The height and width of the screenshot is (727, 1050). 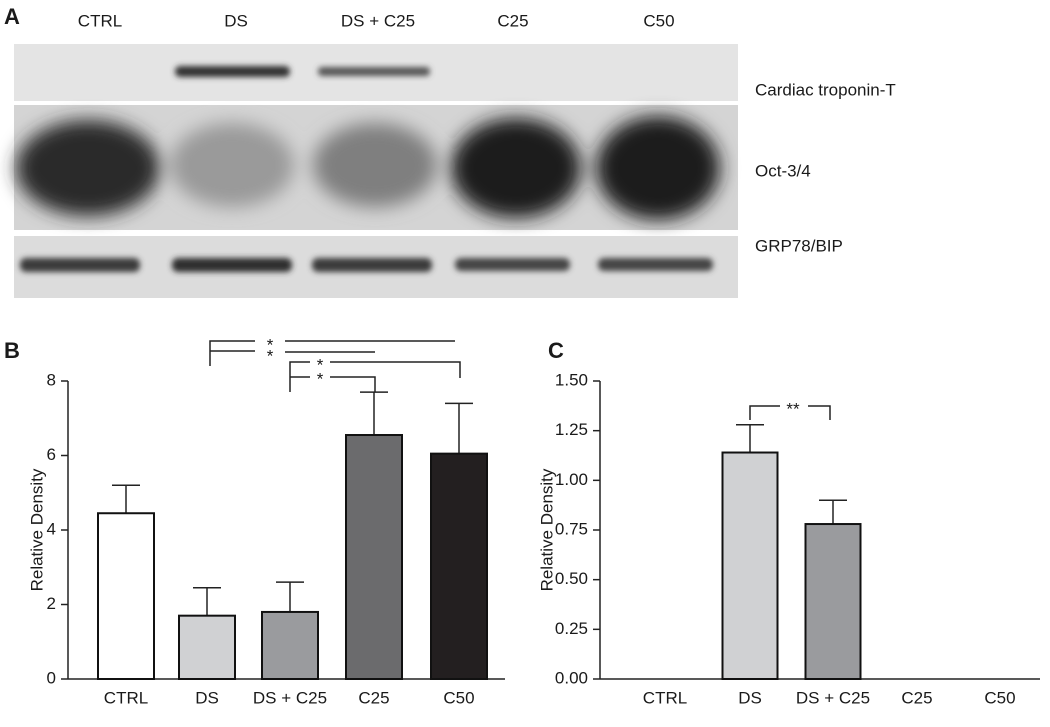 What do you see at coordinates (793, 408) in the screenshot?
I see `significance-mark: **` at bounding box center [793, 408].